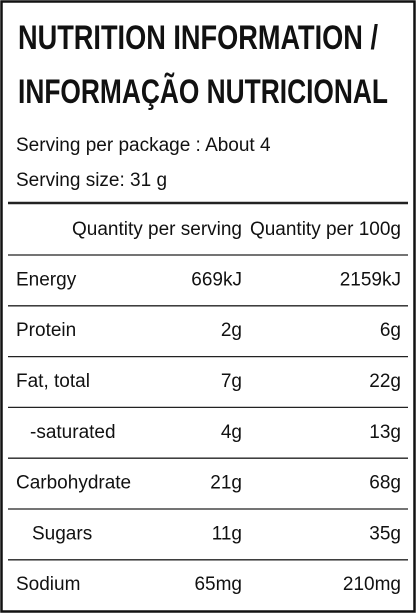  Describe the element at coordinates (325, 229) in the screenshot. I see `column-header: Quantity per 100g` at that location.